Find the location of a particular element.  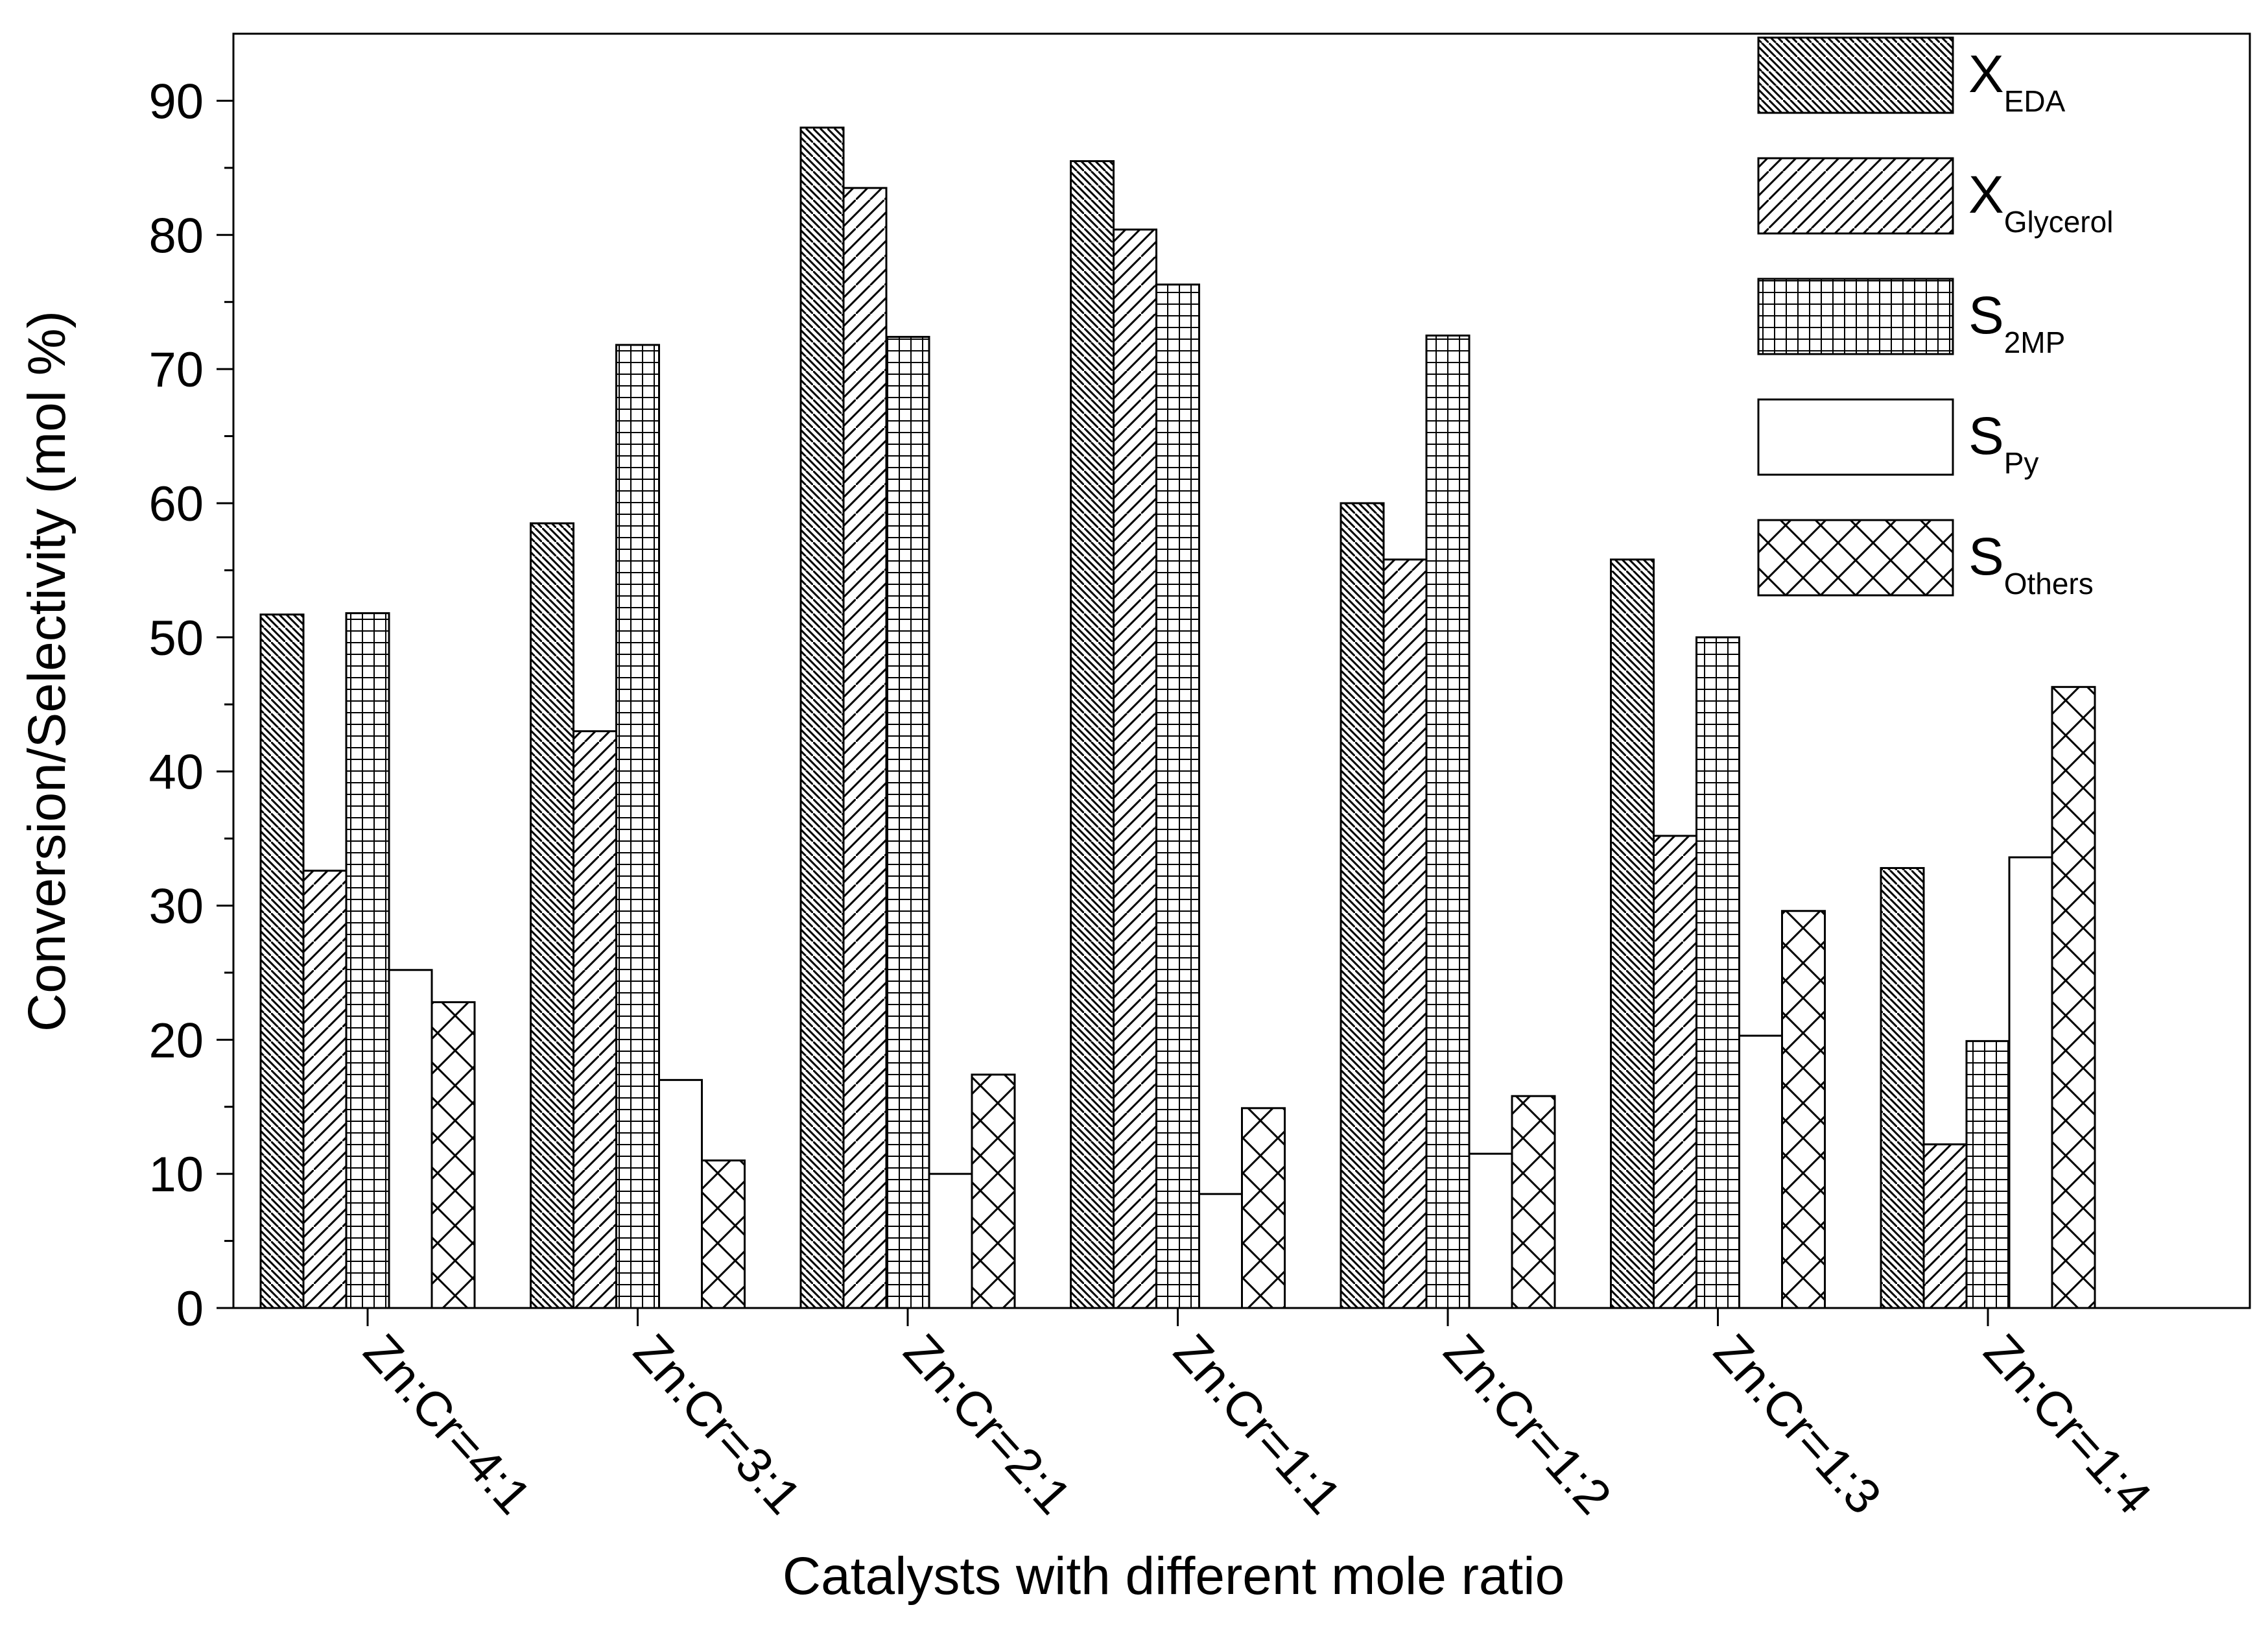

y-tick-label: 20 is located at coordinates (176, 1040).